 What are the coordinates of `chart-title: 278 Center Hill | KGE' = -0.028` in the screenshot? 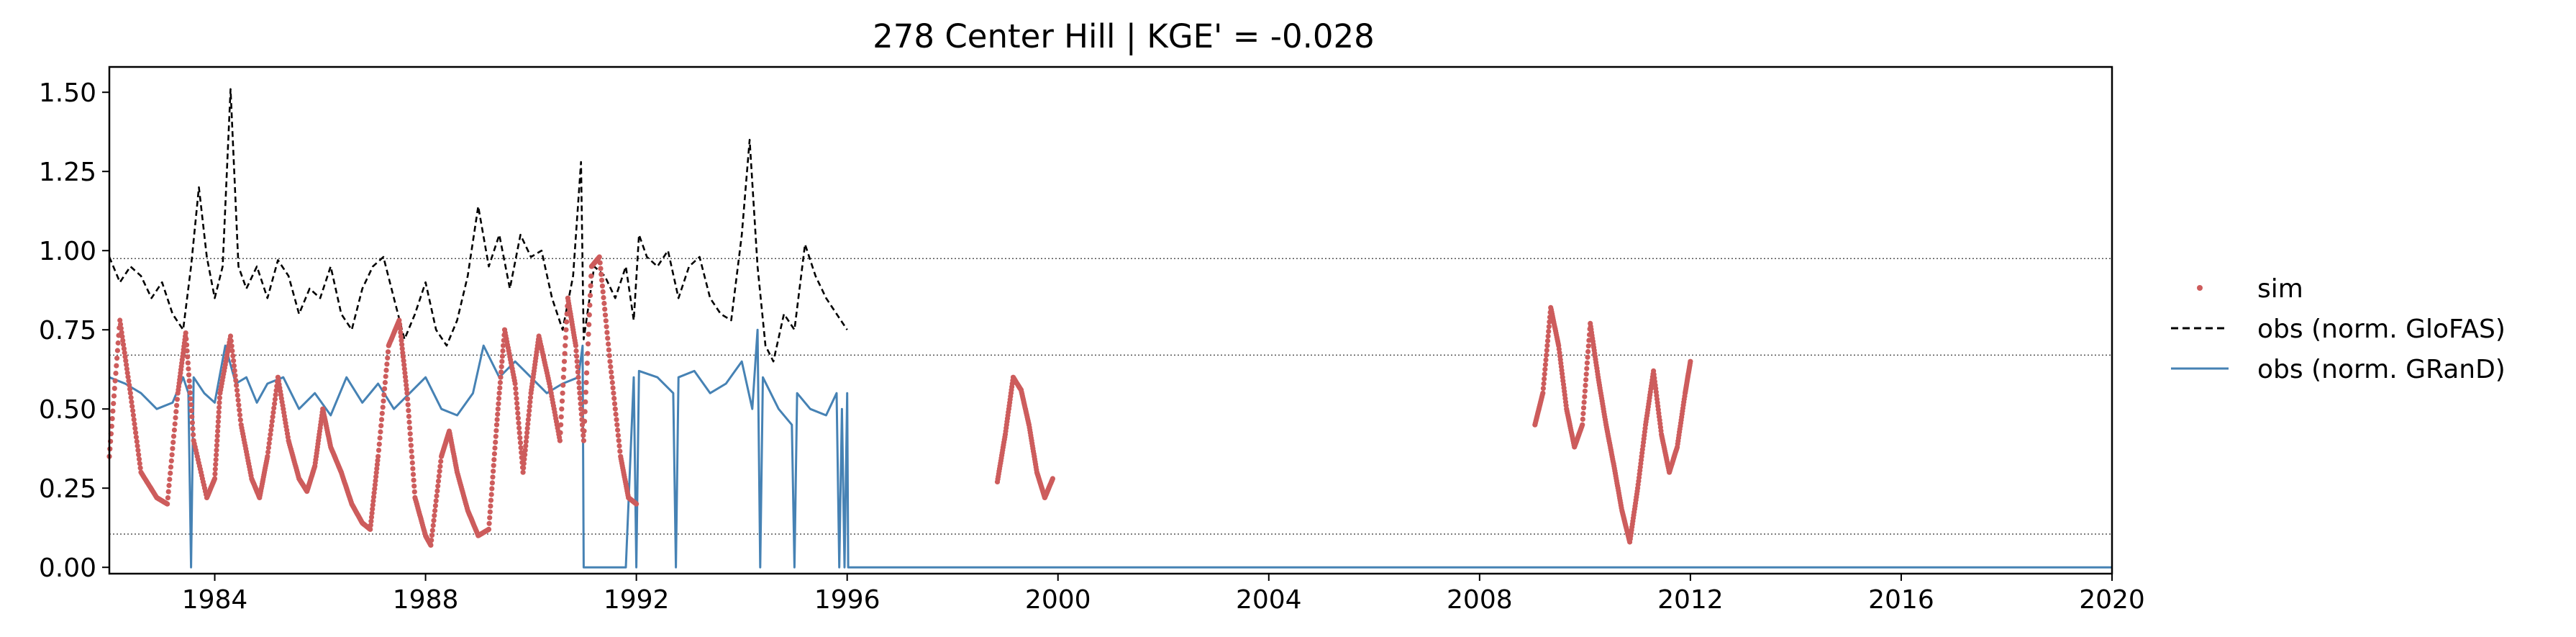 It's located at (1124, 36).